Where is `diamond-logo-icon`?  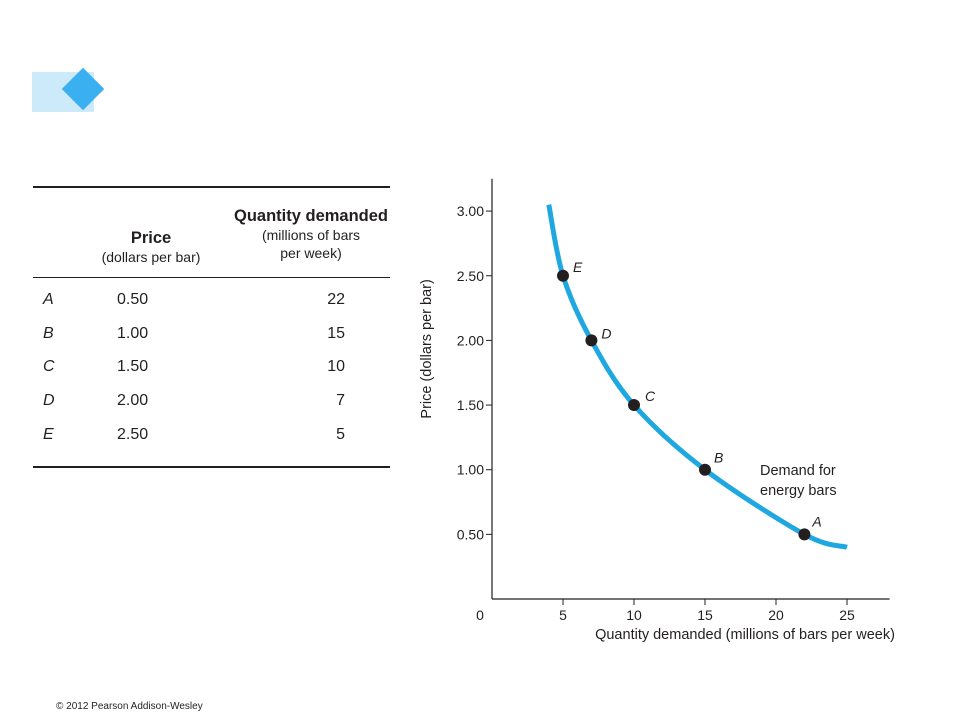 diamond-logo-icon is located at coordinates (68, 89).